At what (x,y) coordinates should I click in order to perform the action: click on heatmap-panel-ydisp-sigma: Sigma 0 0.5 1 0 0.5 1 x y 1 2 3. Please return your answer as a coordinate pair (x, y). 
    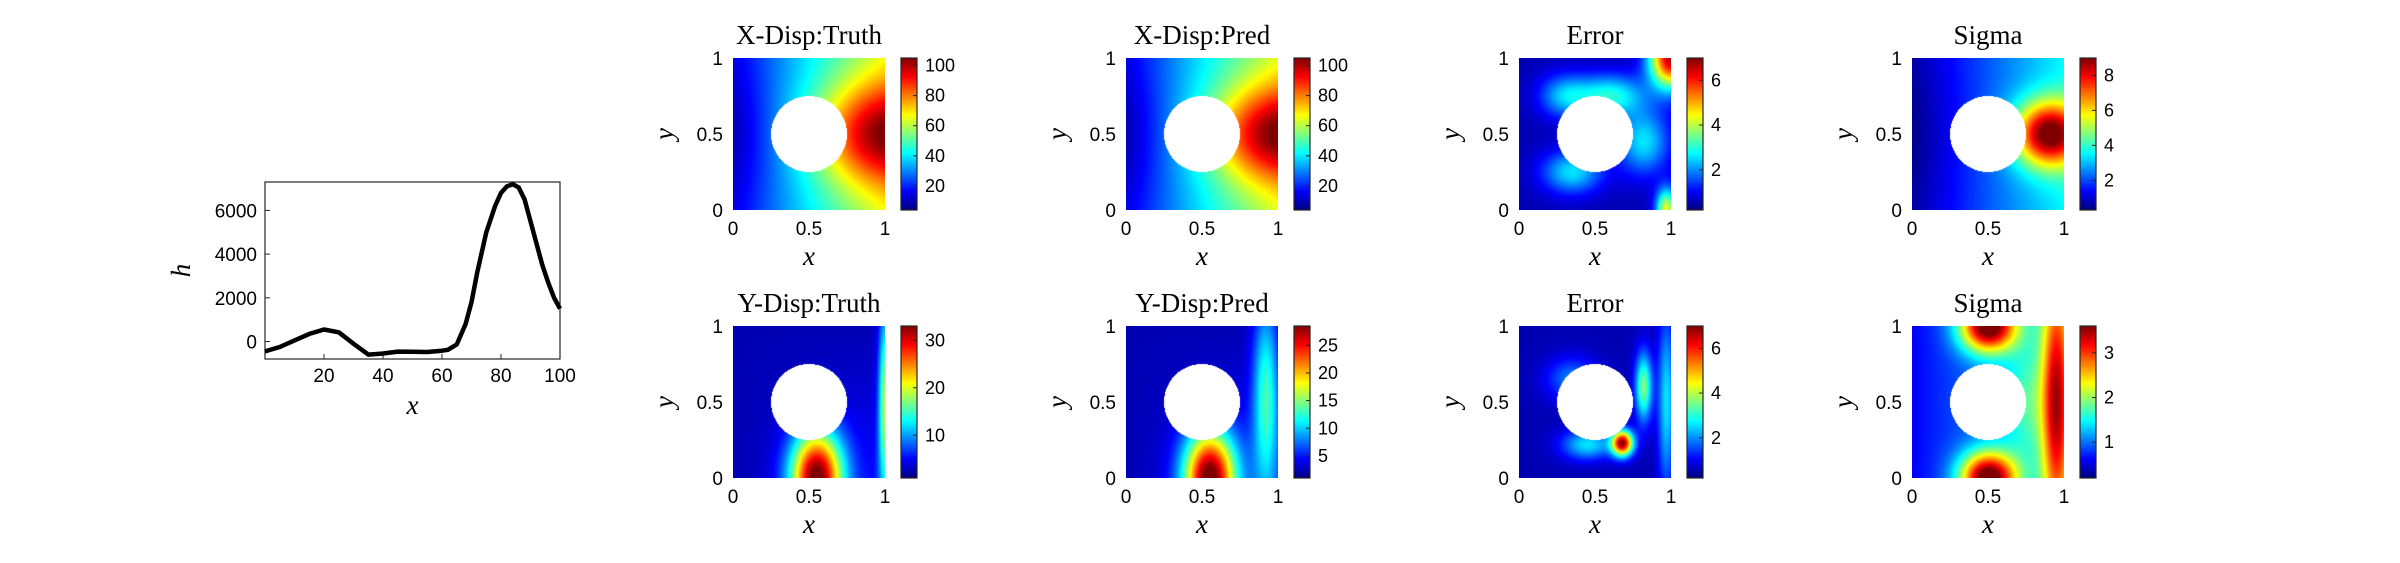
    Looking at the image, I should click on (1971, 413).